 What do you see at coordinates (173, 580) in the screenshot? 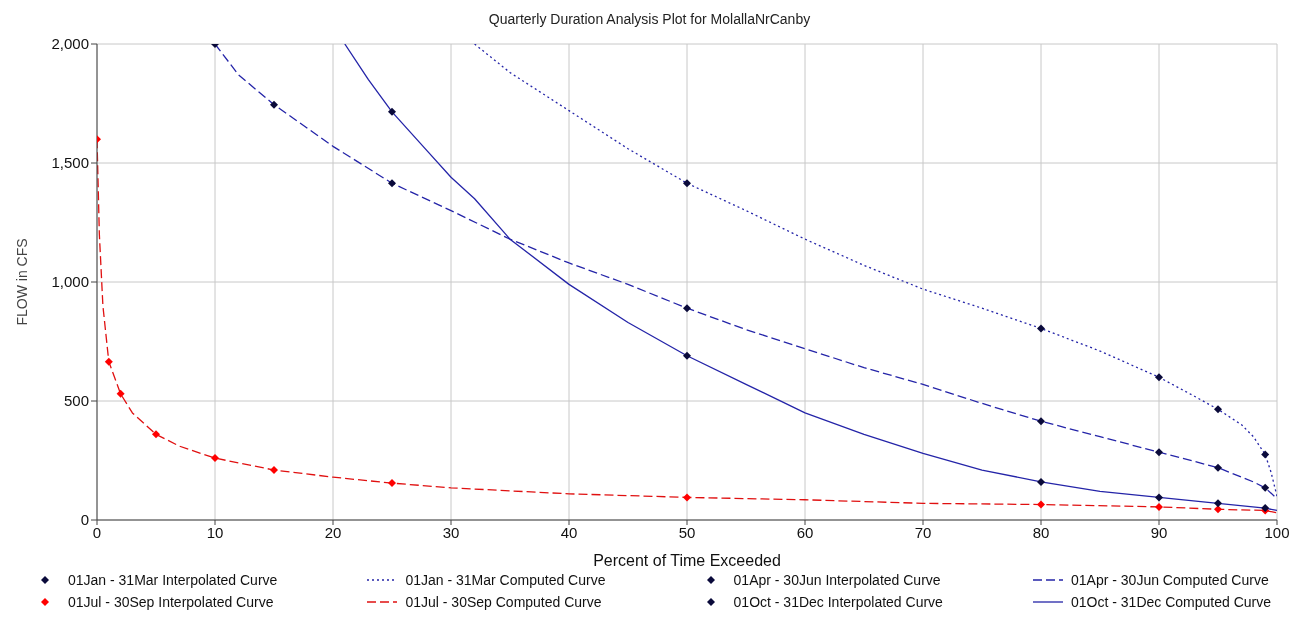
I see `legend-label: 01Jan - 31Mar Interpolated Curve` at bounding box center [173, 580].